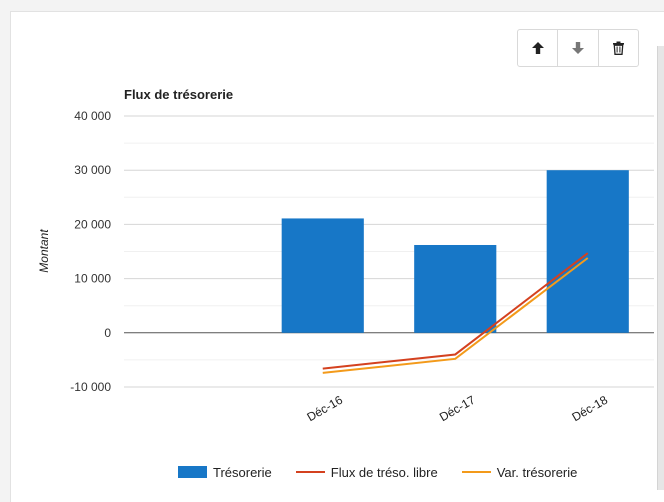 The image size is (664, 502). Describe the element at coordinates (457, 409) in the screenshot. I see `x-tick-label: Déc-17` at that location.